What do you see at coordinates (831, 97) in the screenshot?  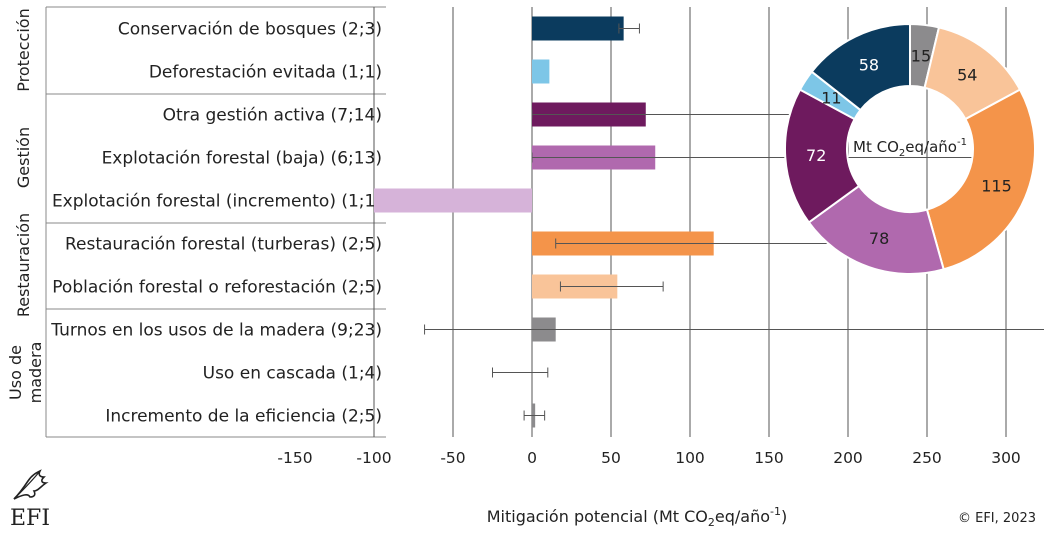 I see `donut-slice-label: 11` at bounding box center [831, 97].